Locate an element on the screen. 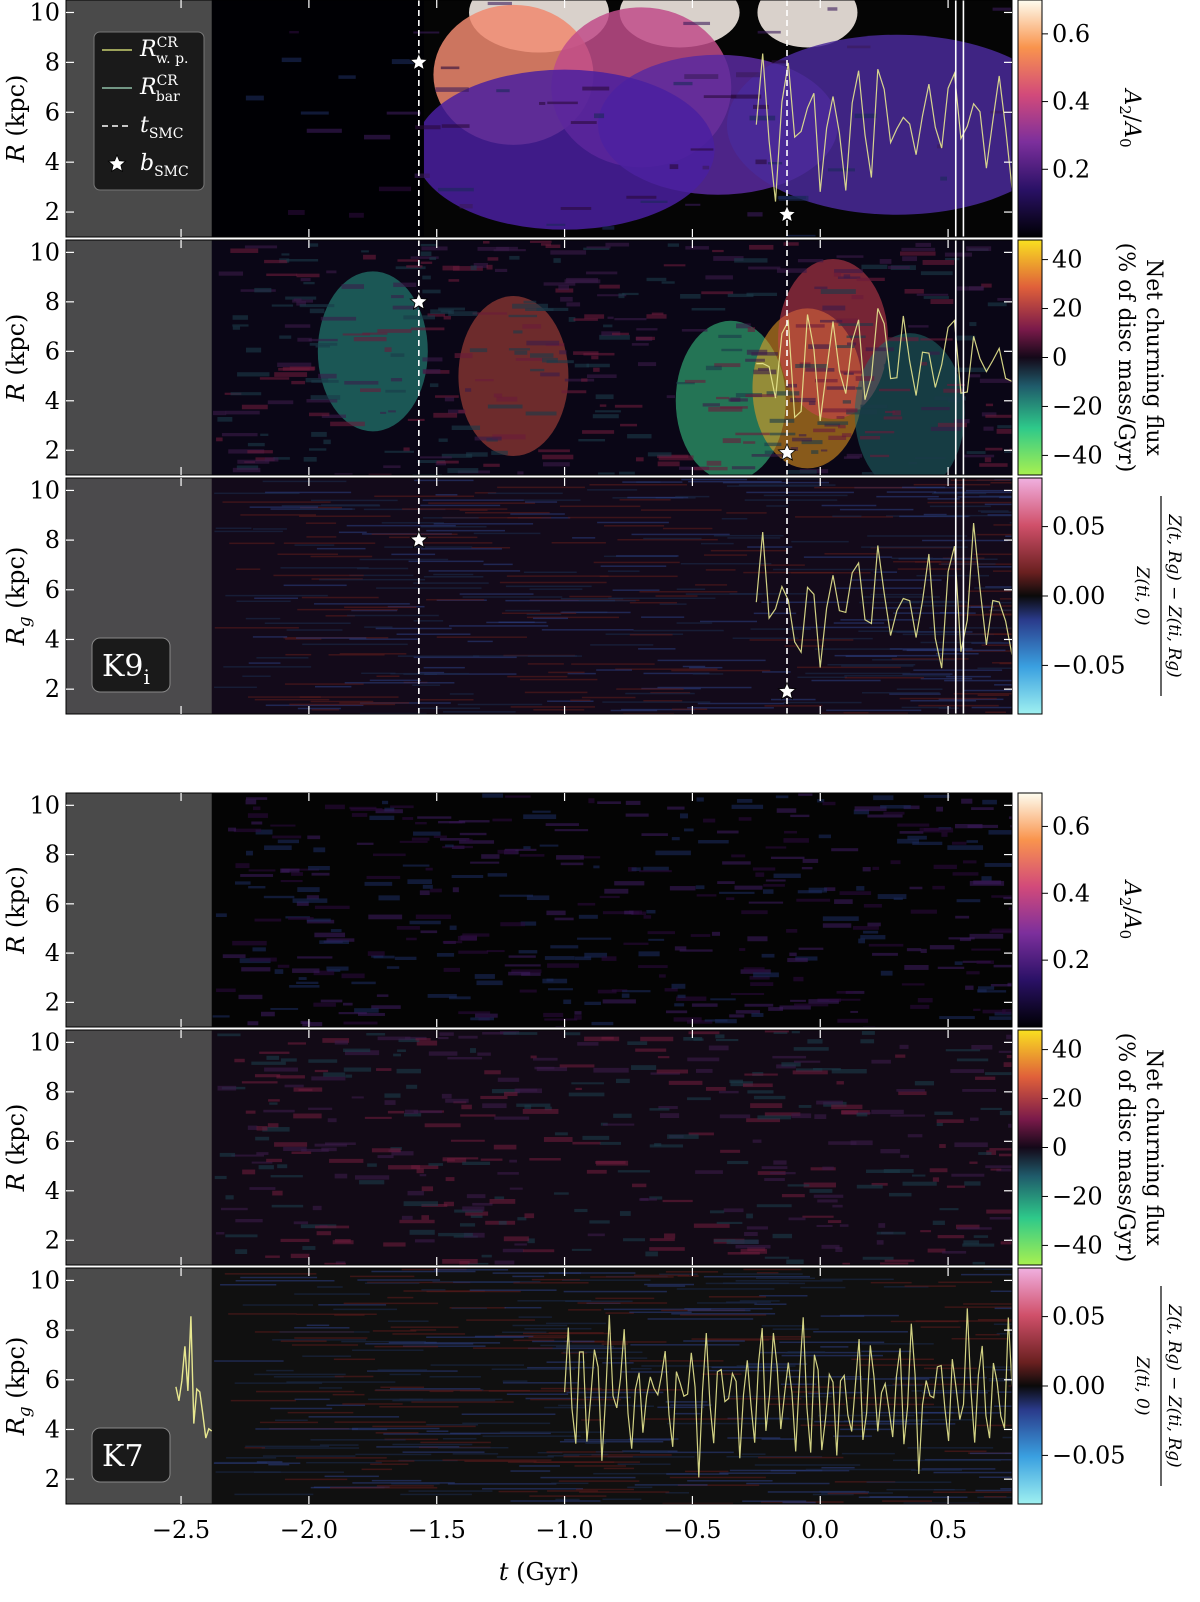 The height and width of the screenshot is (1602, 1200). y-tick-label: 6 is located at coordinates (52, 1380).